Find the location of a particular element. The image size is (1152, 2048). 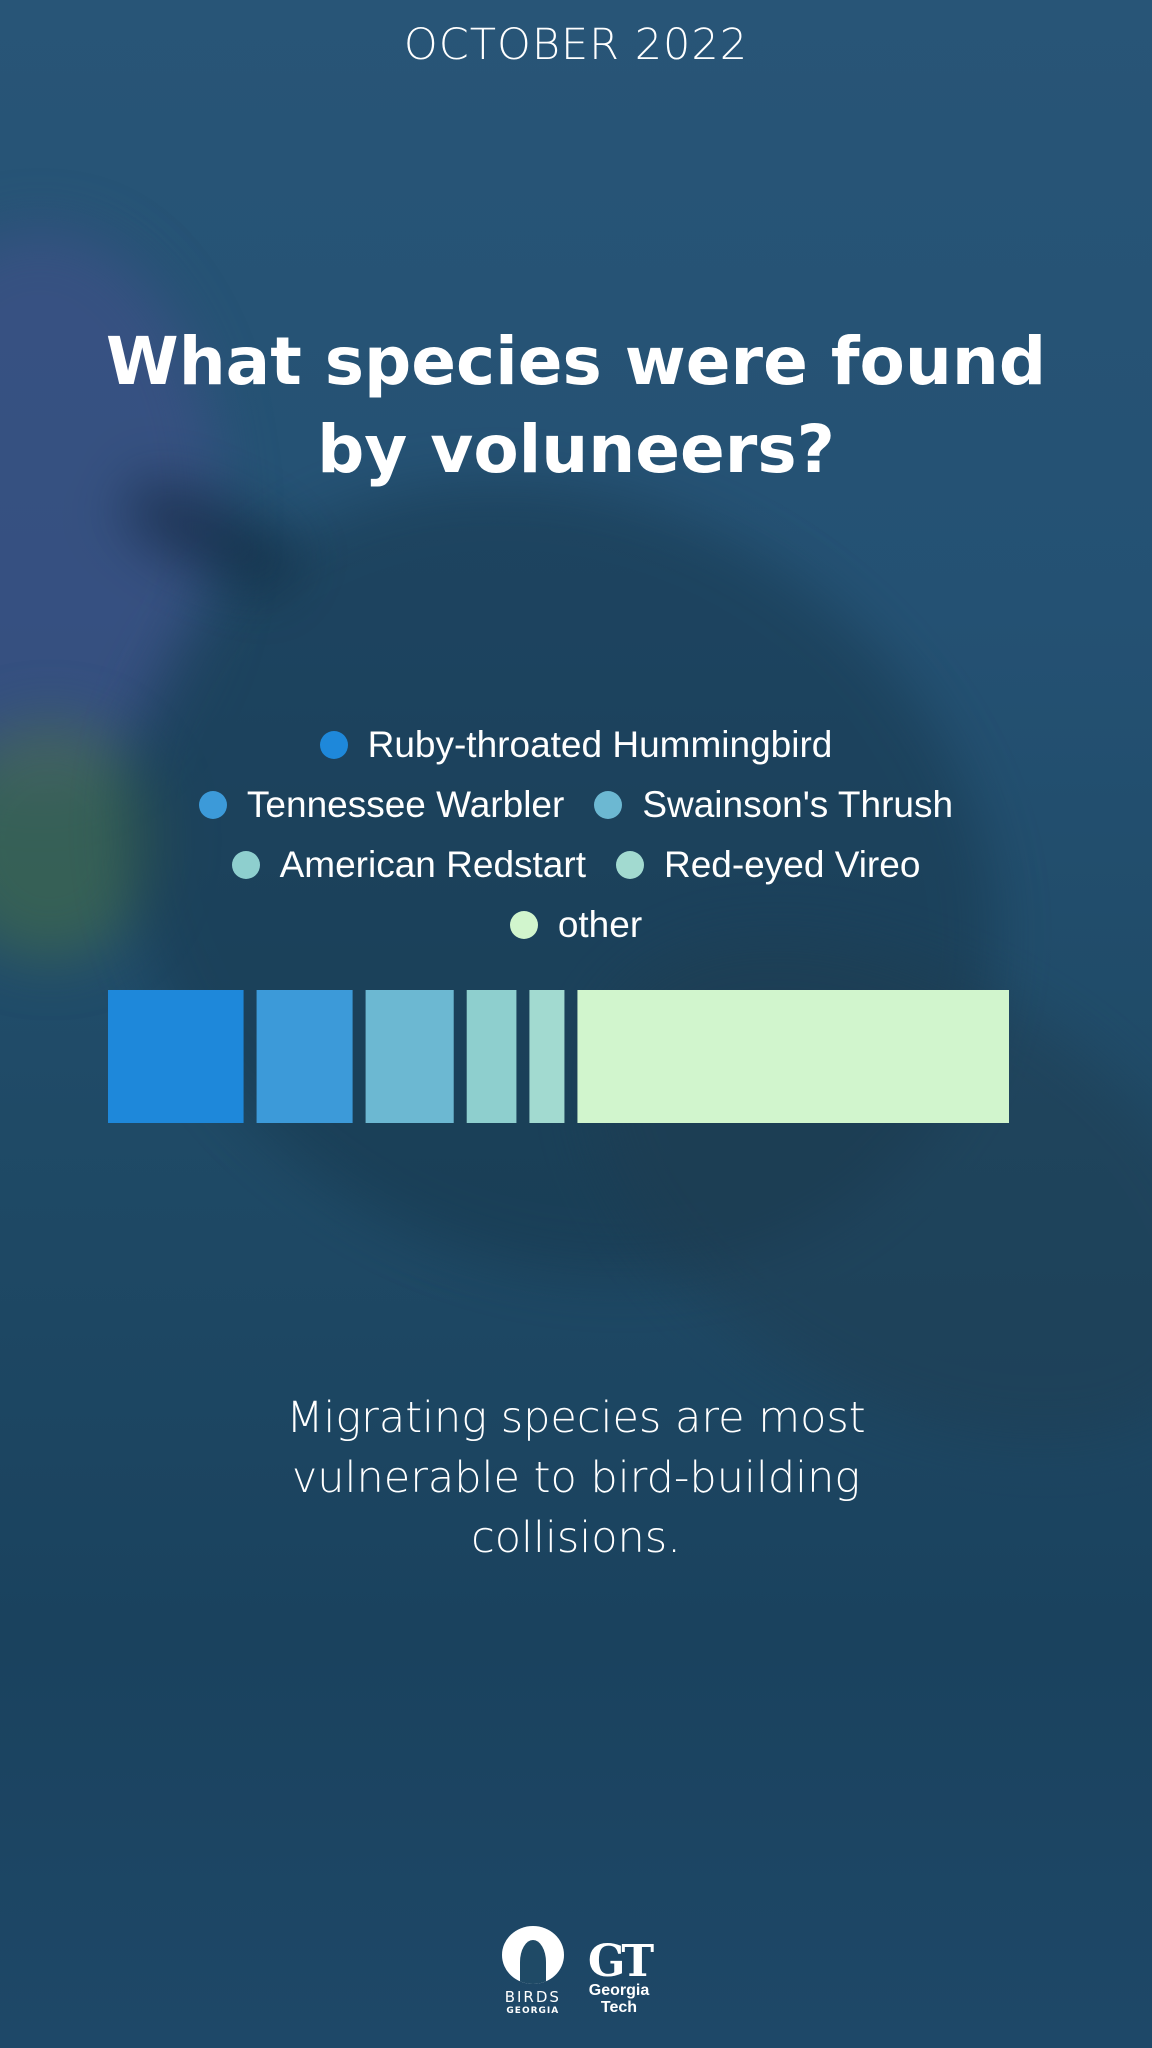

stacked-bar-svg is located at coordinates (558, 1056).